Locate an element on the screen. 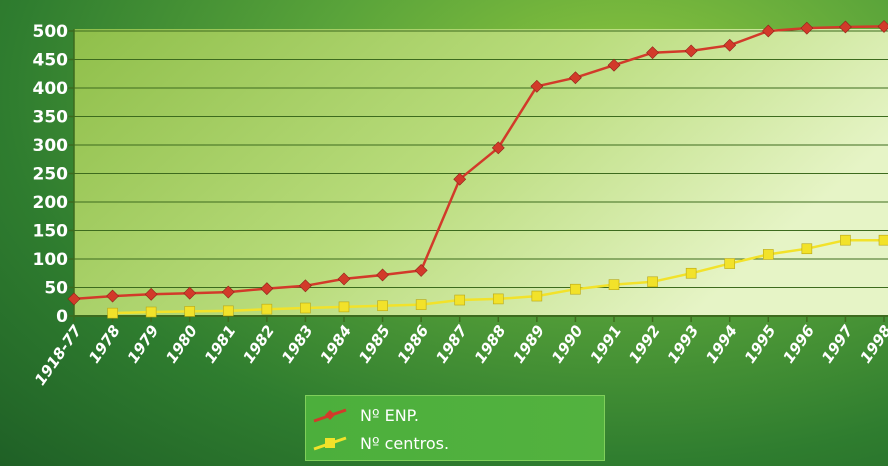 The width and height of the screenshot is (888, 466). x-tick-label: 1993 is located at coordinates (683, 344).